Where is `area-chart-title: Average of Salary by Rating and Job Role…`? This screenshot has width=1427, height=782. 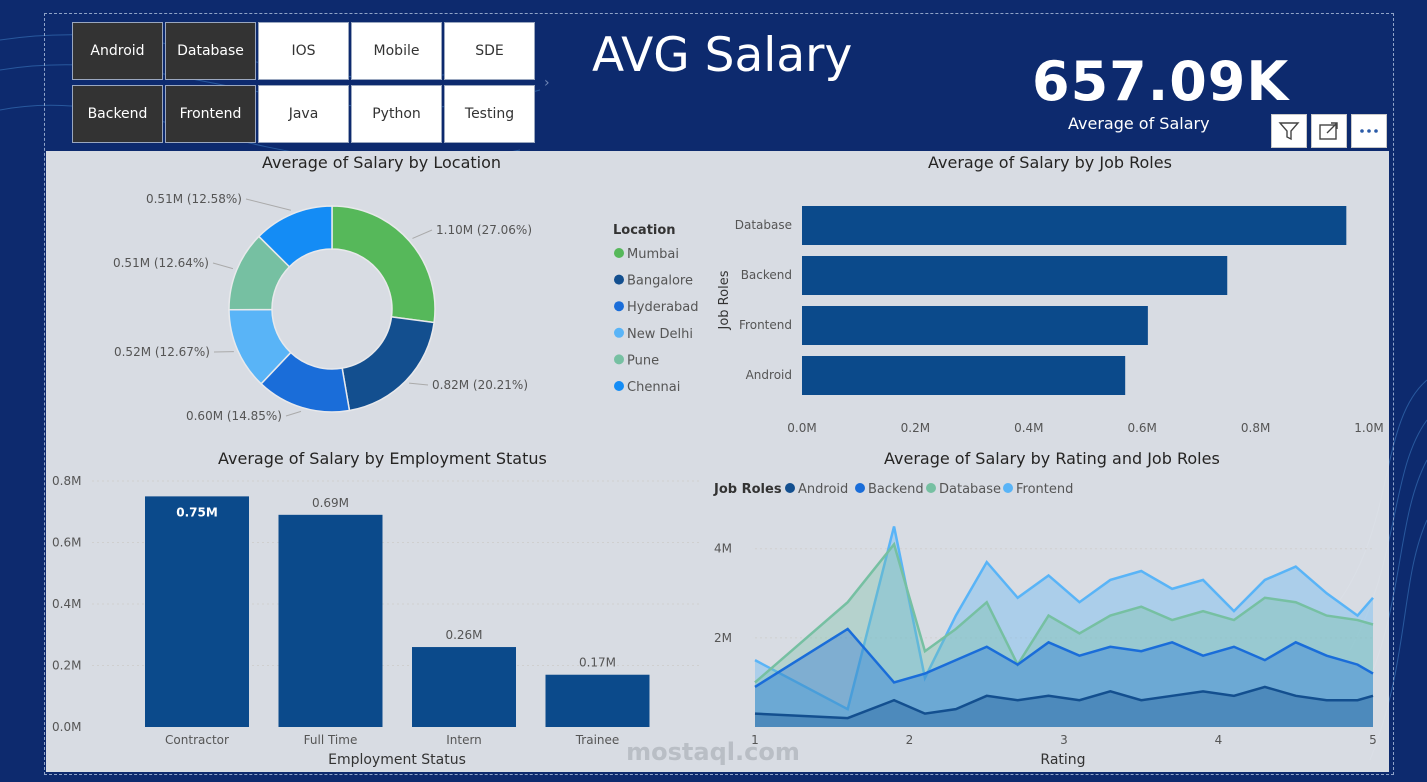
area-chart-title: Average of Salary by Rating and Job Role… is located at coordinates (1052, 458).